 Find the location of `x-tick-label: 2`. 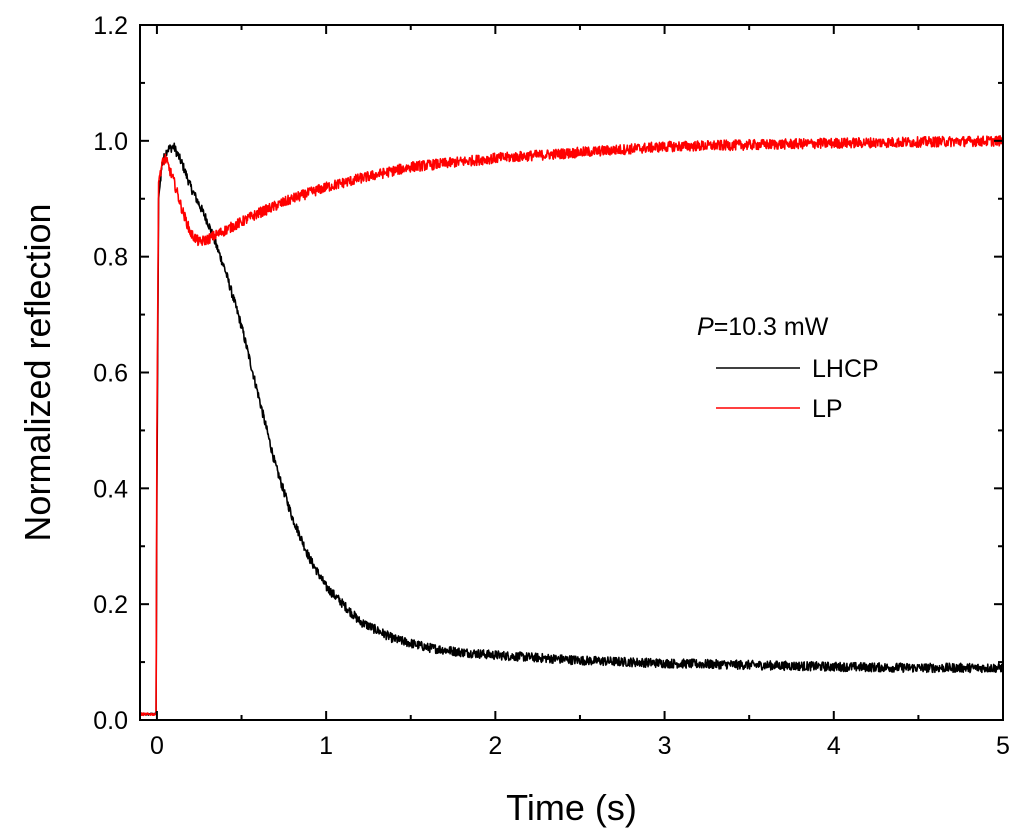

x-tick-label: 2 is located at coordinates (495, 746).